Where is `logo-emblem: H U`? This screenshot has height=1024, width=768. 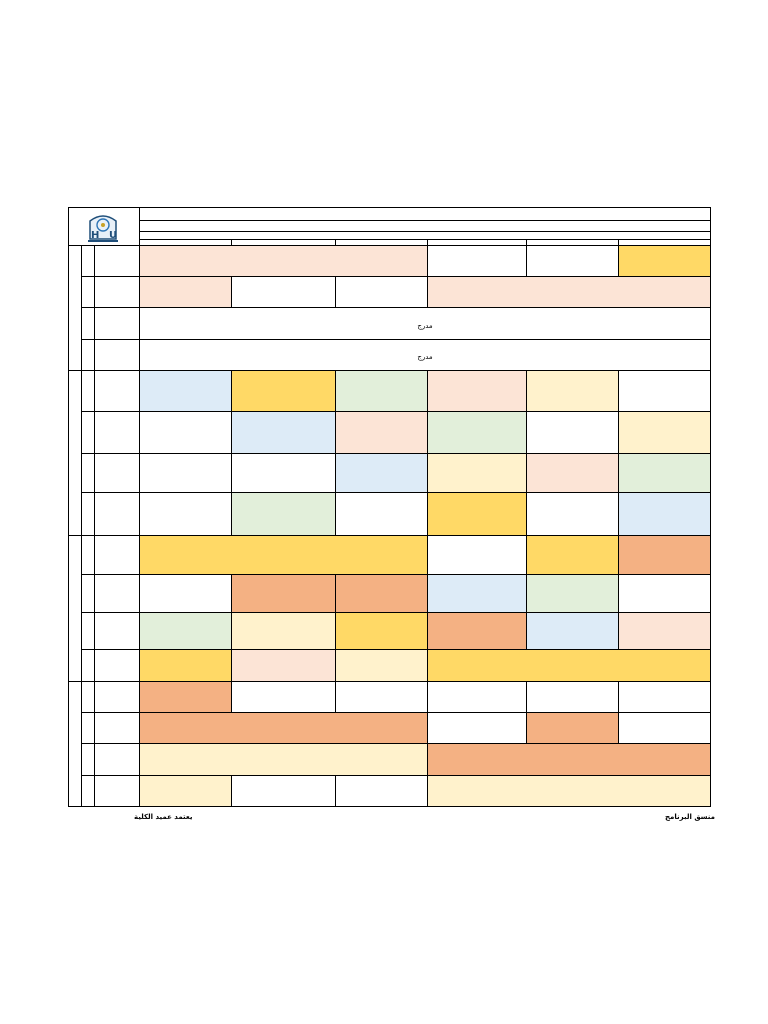 logo-emblem: H U is located at coordinates (103, 228).